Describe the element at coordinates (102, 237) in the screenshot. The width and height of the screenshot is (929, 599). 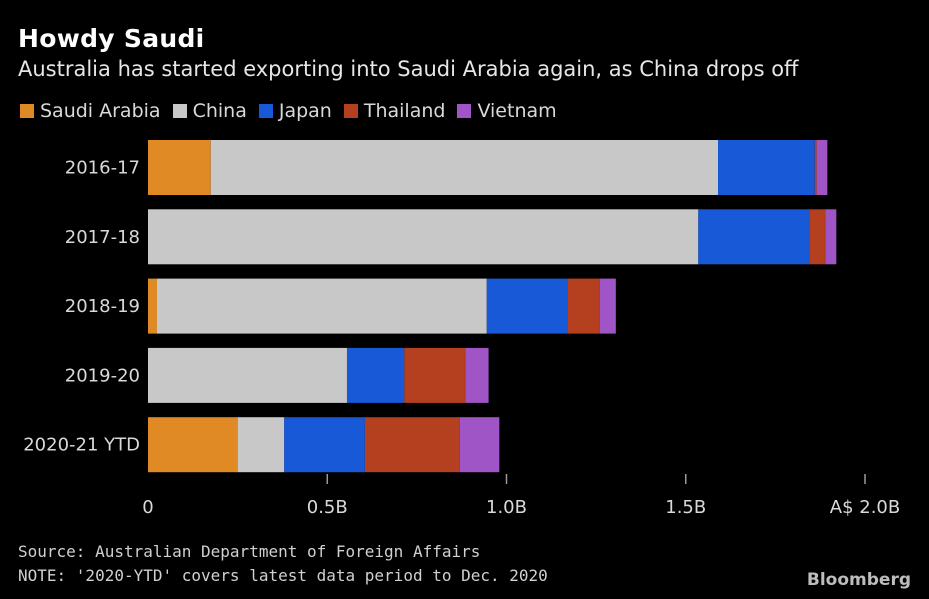
I see `category-label: 2017-18` at that location.